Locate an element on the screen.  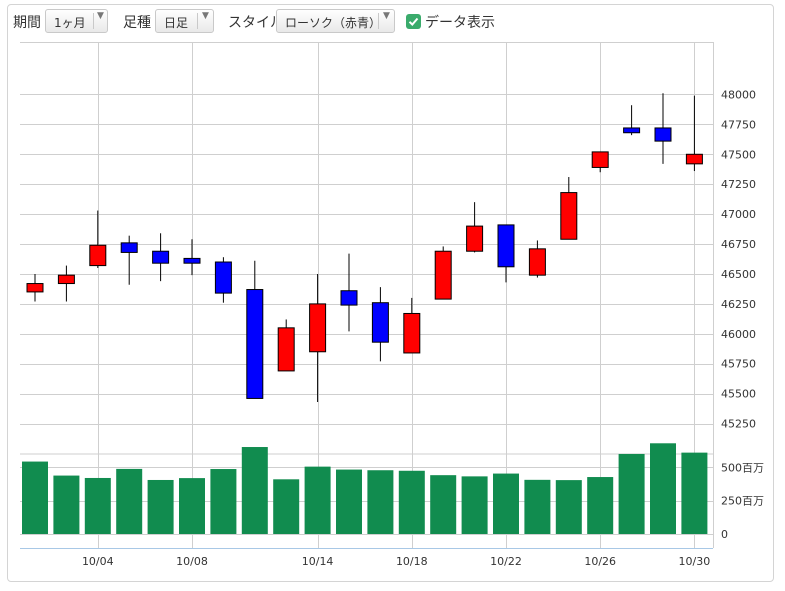
price-tick-label: 47750 is located at coordinates (738, 124).